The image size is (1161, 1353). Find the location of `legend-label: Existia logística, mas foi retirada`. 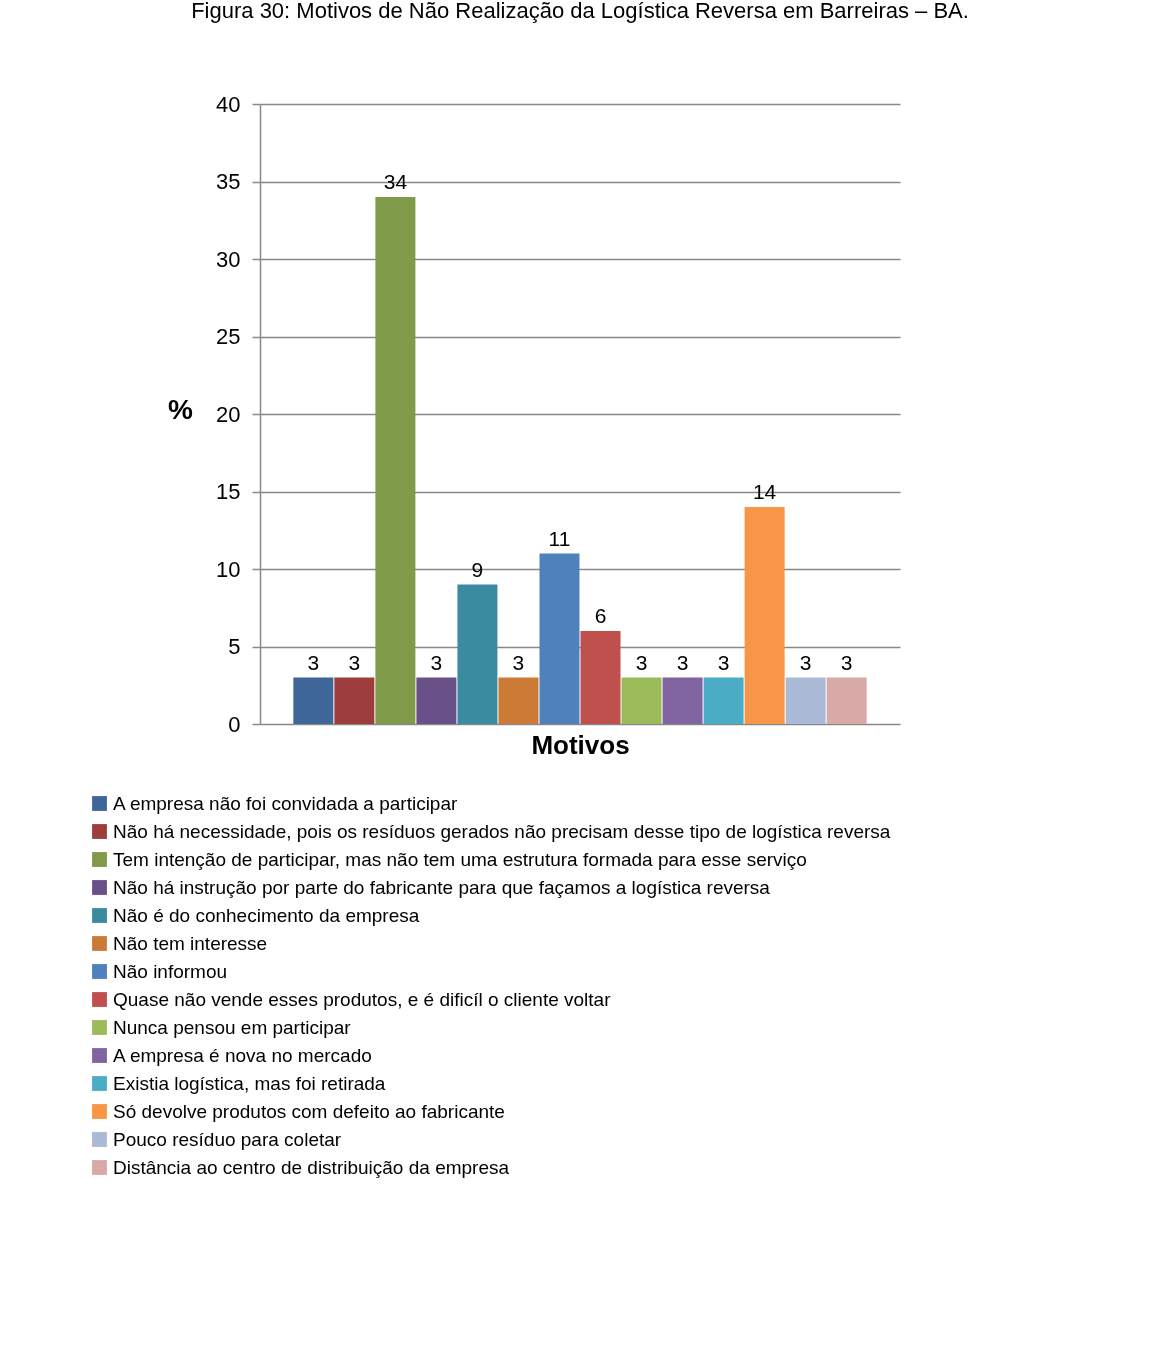

legend-label: Existia logística, mas foi retirada is located at coordinates (249, 1083).